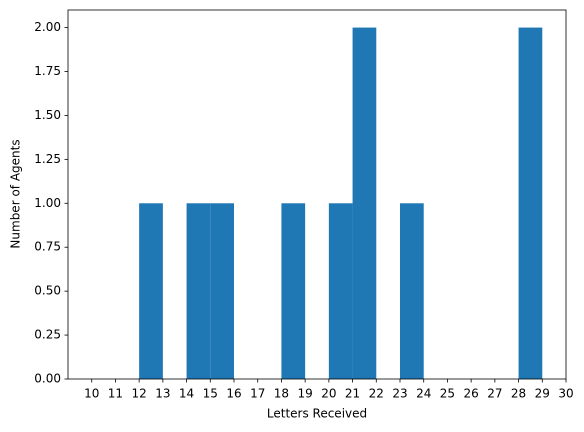 The width and height of the screenshot is (584, 432). Describe the element at coordinates (494, 394) in the screenshot. I see `x-tick-label: 27` at that location.